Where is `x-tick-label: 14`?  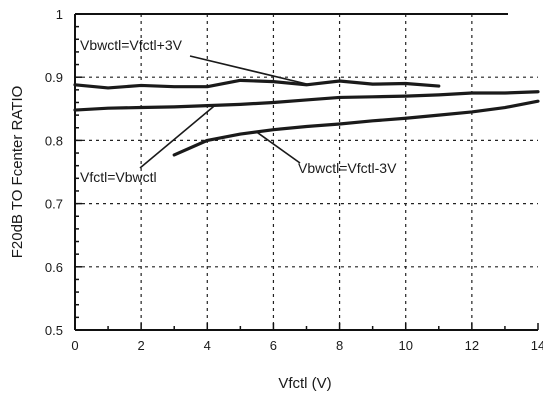
x-tick-label: 14 is located at coordinates (537, 345).